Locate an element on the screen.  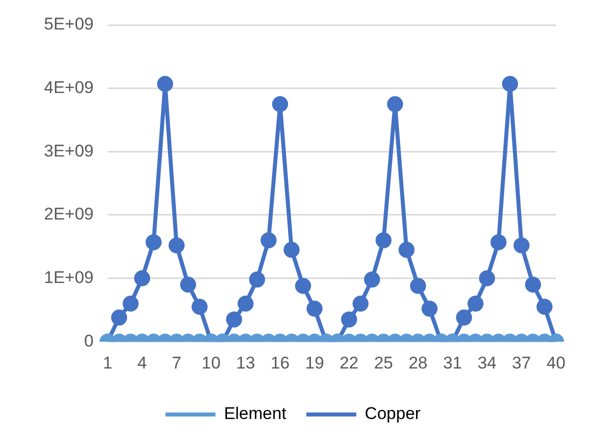
x-tick-label: 25 is located at coordinates (384, 362).